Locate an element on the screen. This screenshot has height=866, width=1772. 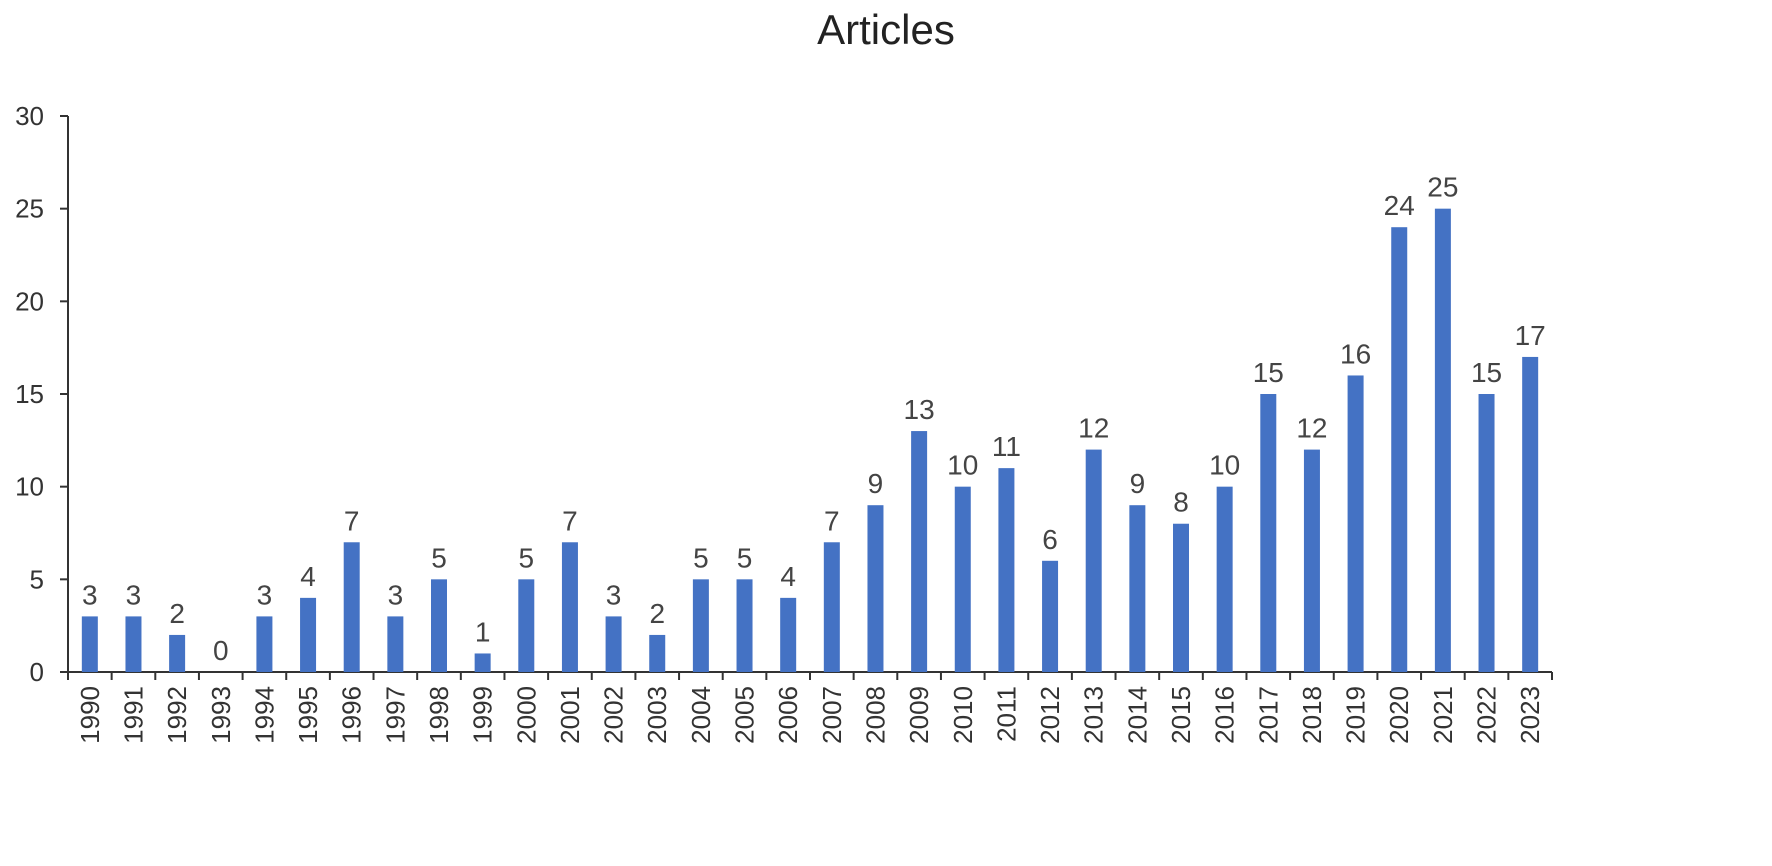
x-tick-label: 1991 is located at coordinates (133, 715).